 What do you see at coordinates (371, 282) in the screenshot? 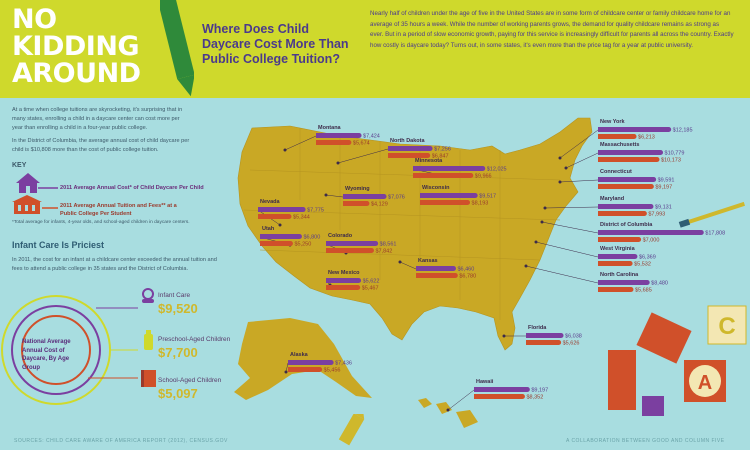
I see `value-label-daycare: $5,622` at bounding box center [371, 282].